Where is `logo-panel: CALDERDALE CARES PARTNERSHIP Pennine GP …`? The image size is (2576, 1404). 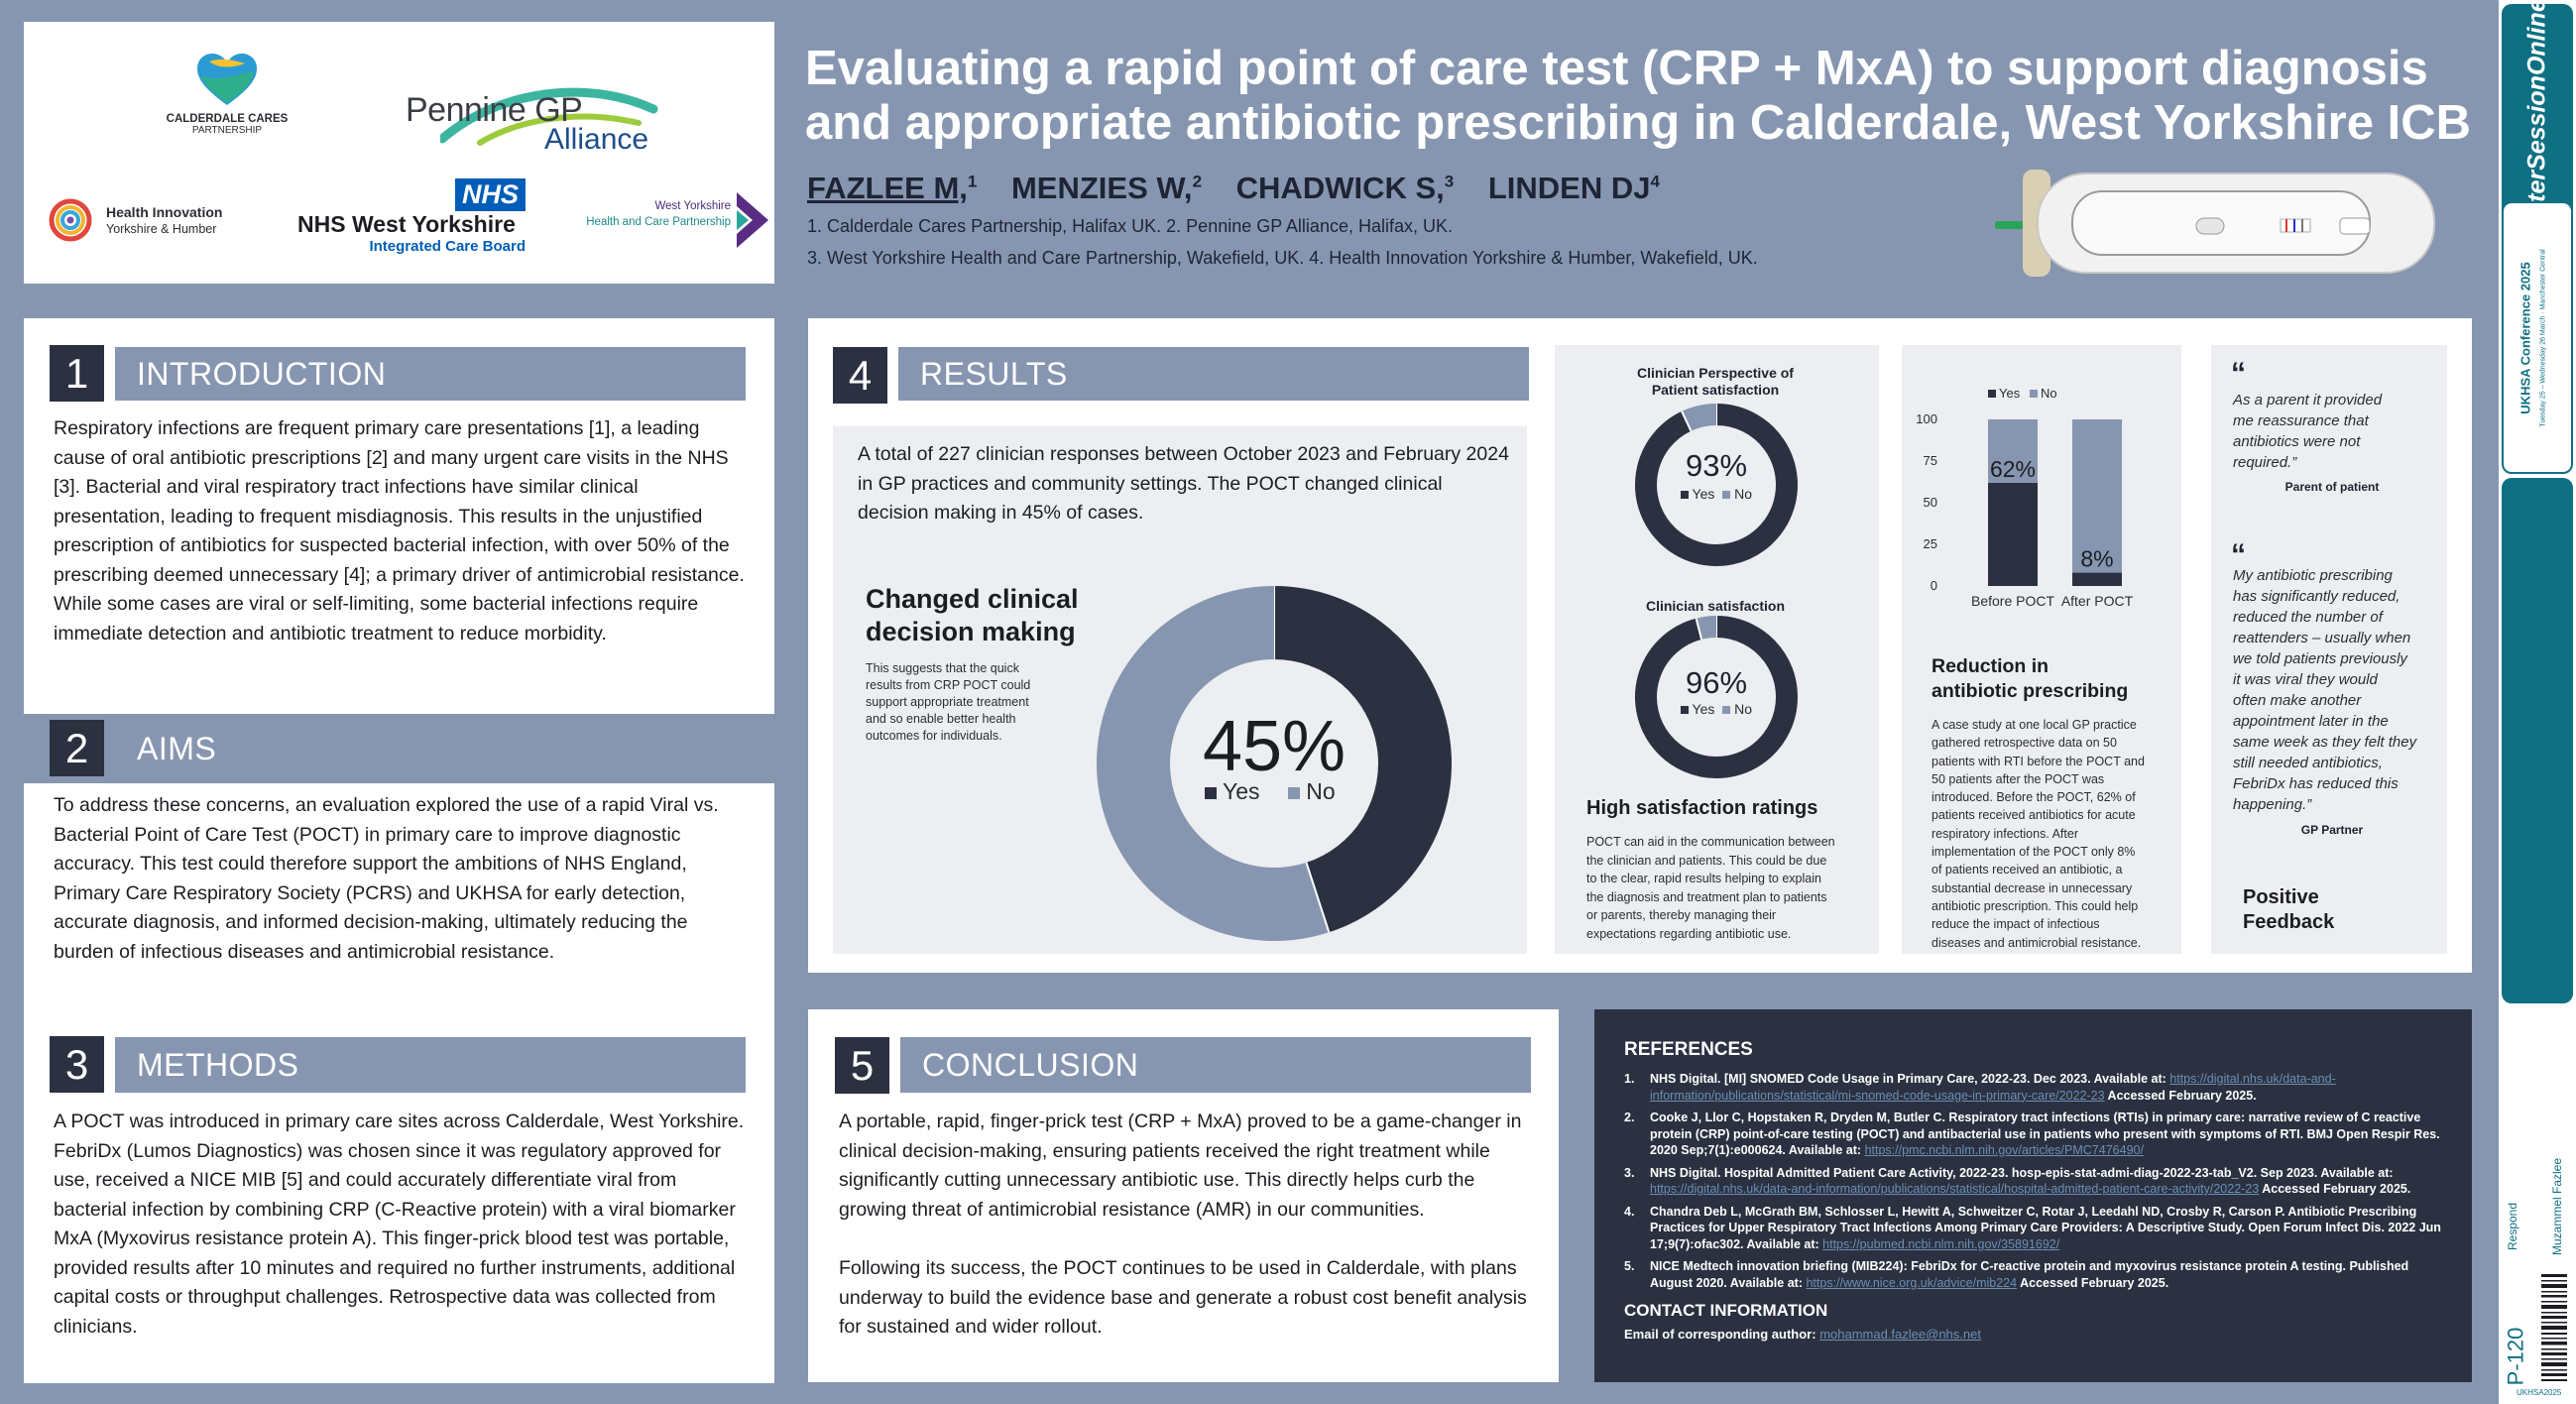
logo-panel: CALDERDALE CARES PARTNERSHIP Pennine GP … is located at coordinates (399, 153).